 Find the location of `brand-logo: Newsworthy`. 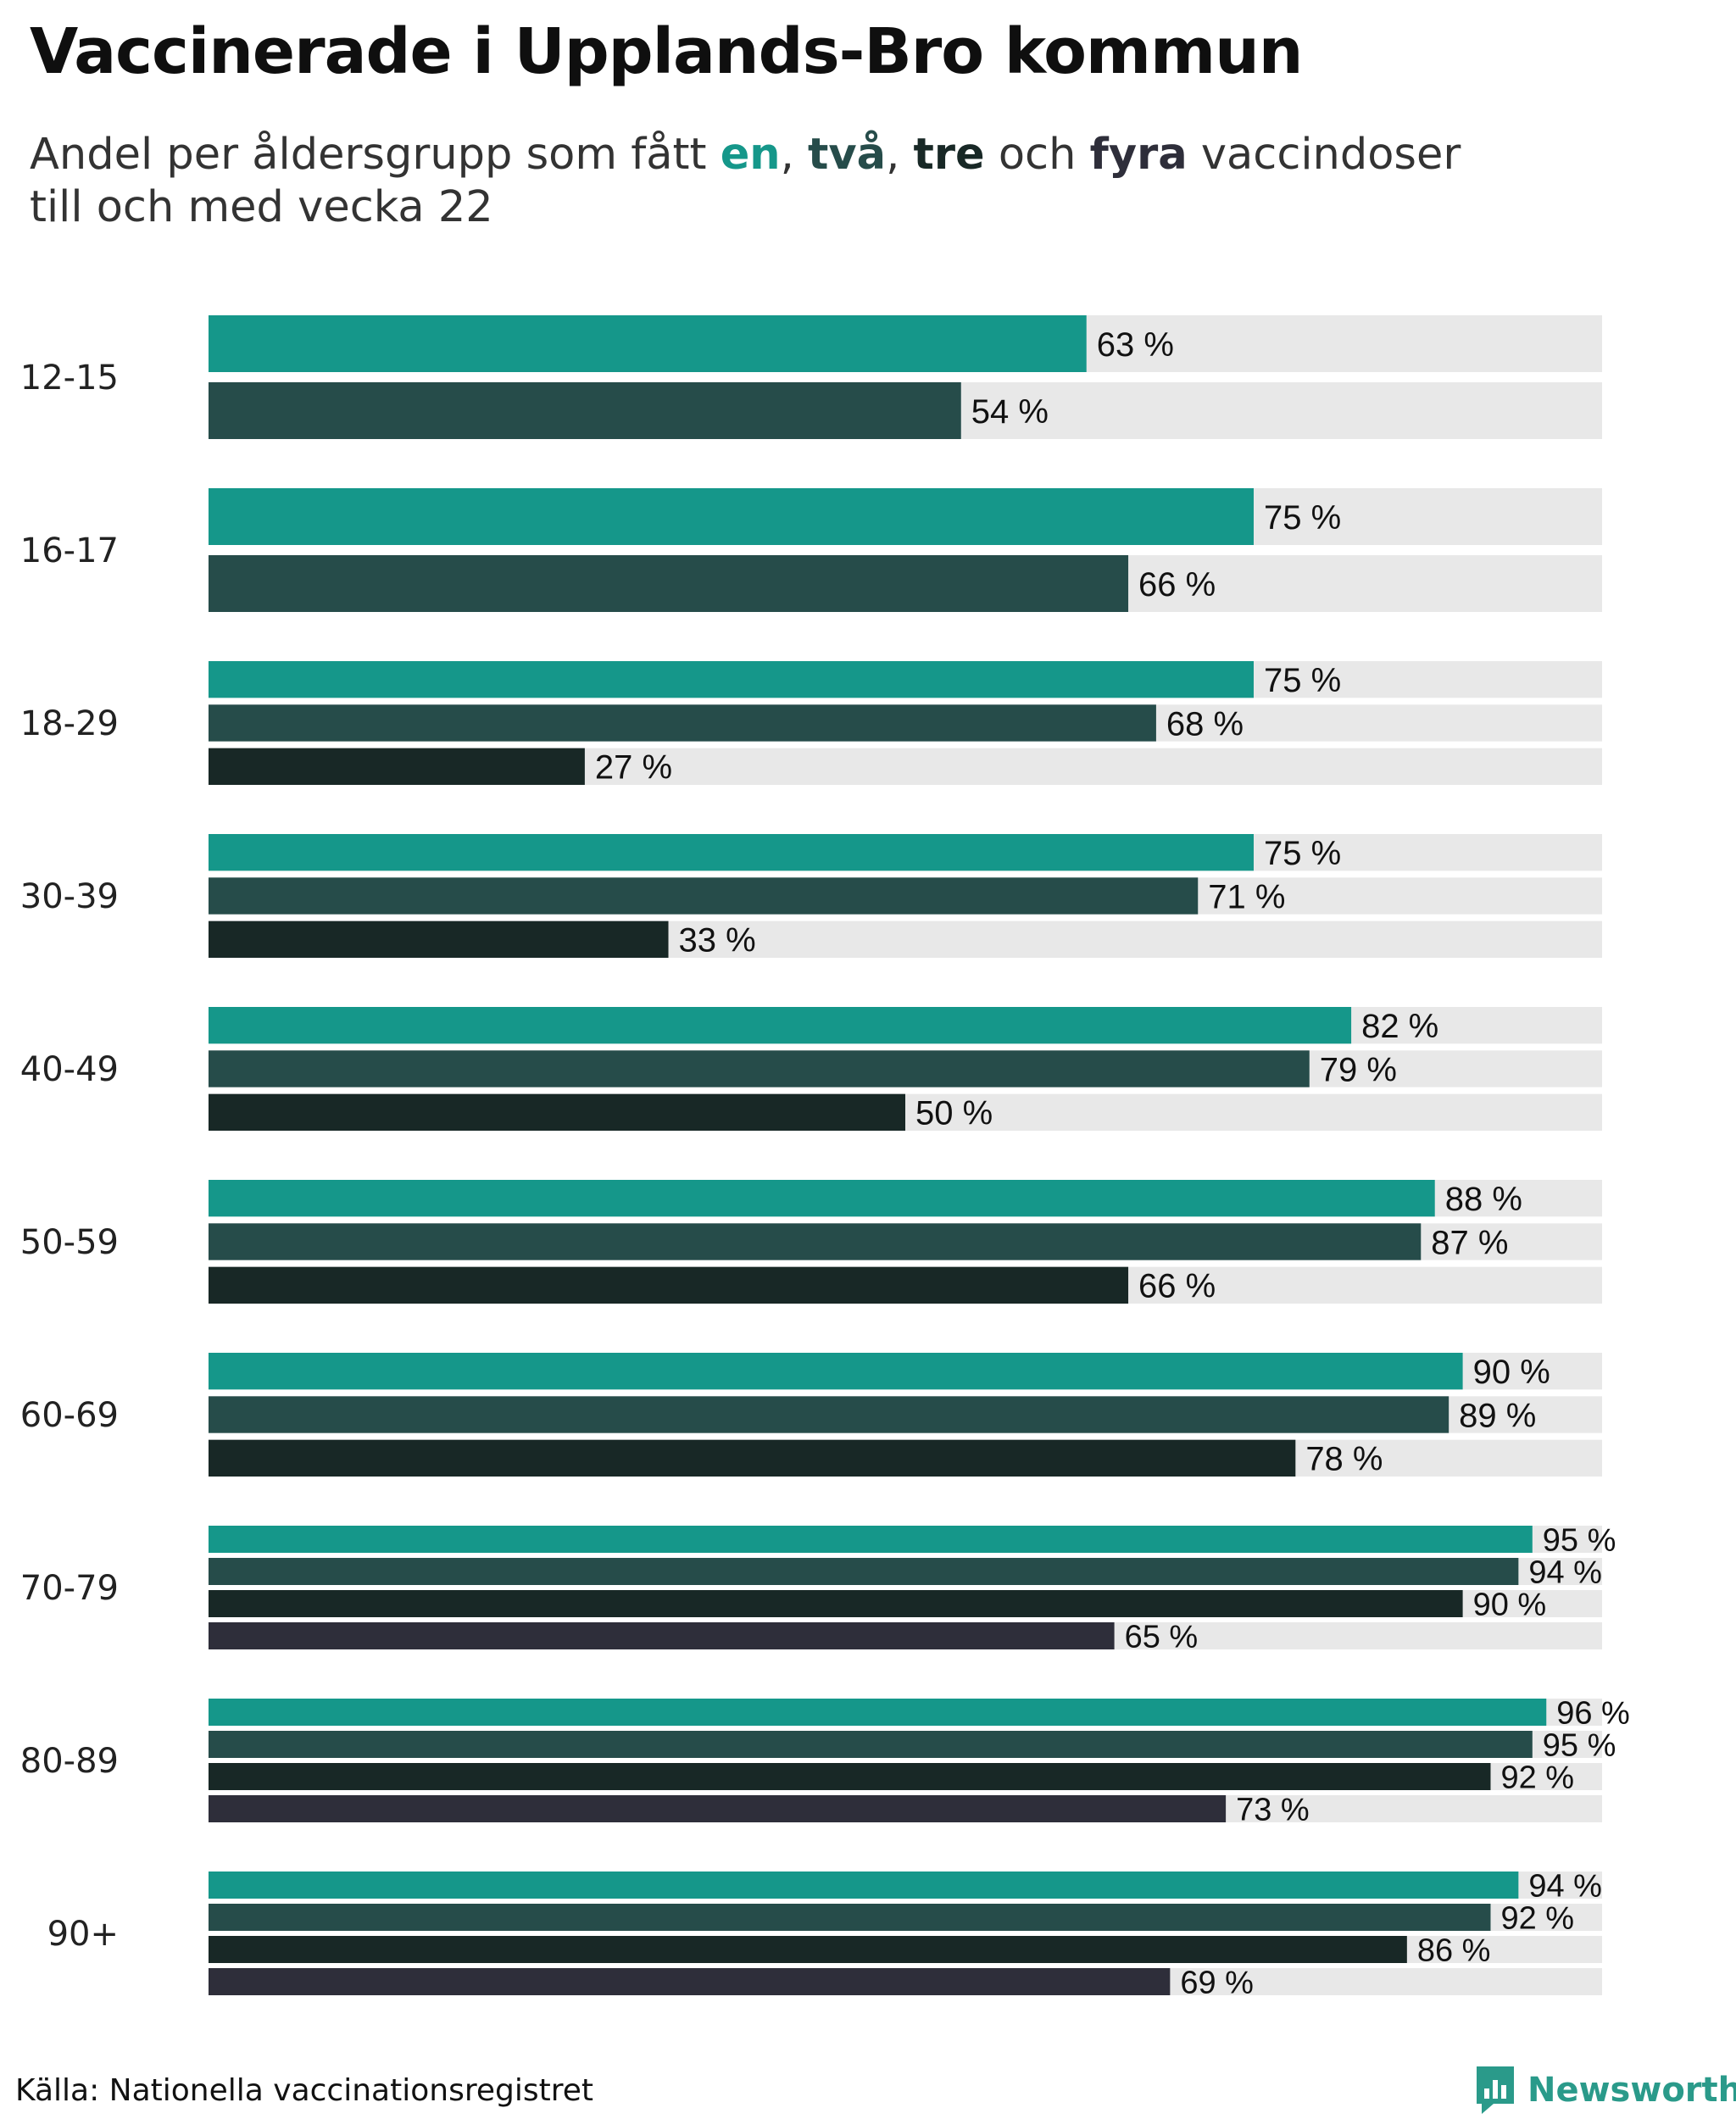

brand-logo: Newsworthy is located at coordinates (1605, 2090).